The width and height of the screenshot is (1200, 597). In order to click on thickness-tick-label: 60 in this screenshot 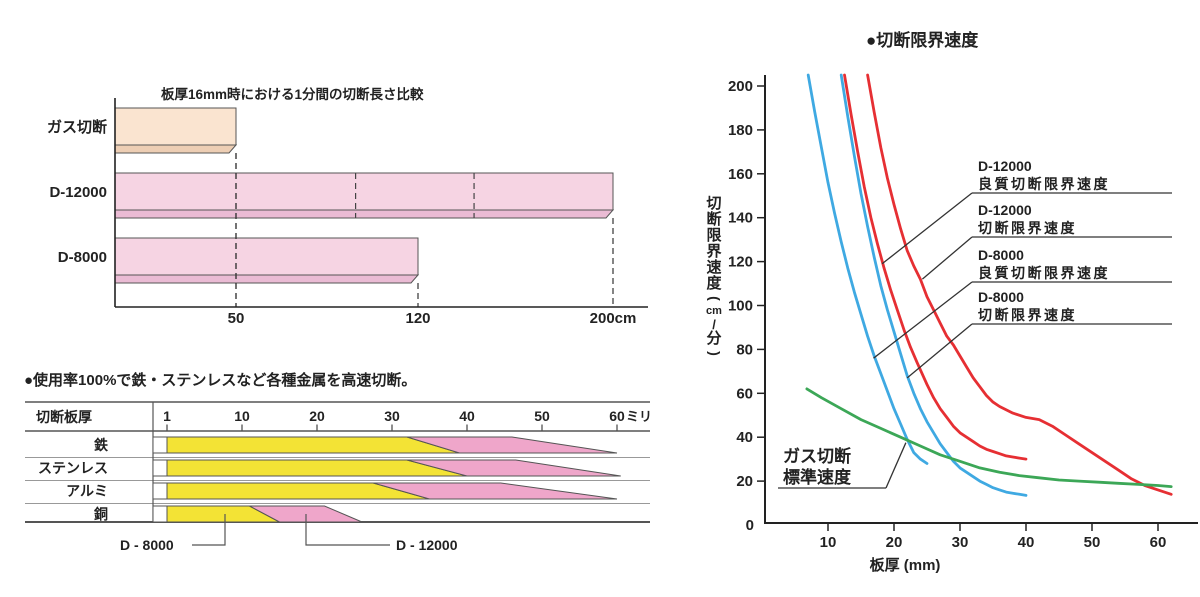, I will do `click(617, 416)`.